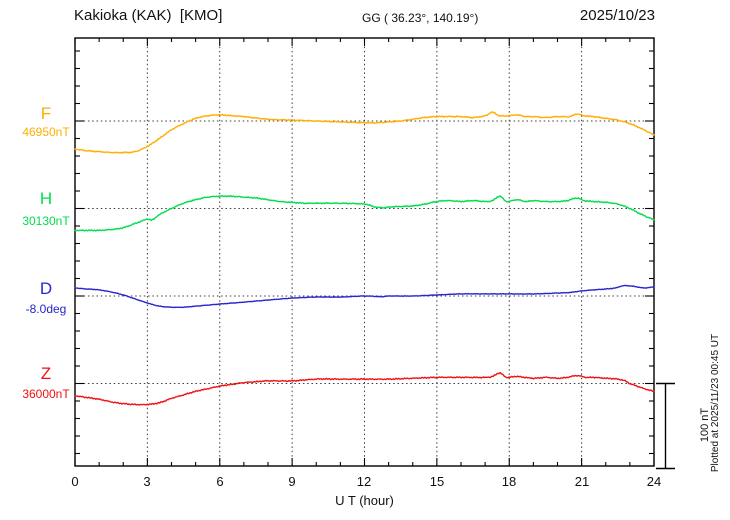 The height and width of the screenshot is (520, 730). What do you see at coordinates (364, 389) in the screenshot?
I see `curve-z` at bounding box center [364, 389].